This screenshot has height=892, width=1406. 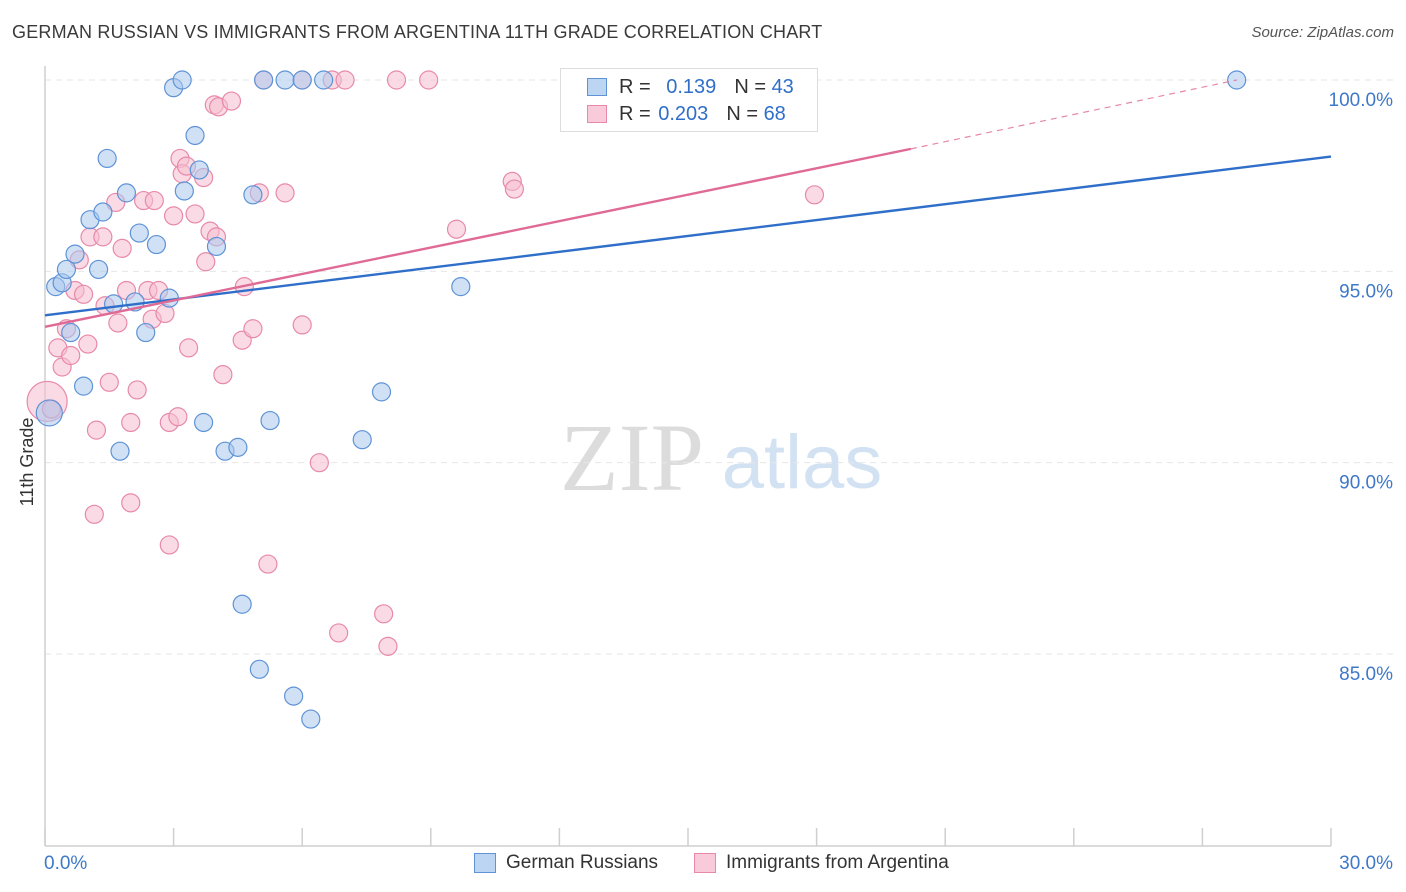 I want to click on legend-label-argentina: Immigrants from Argentina, so click(x=837, y=862).